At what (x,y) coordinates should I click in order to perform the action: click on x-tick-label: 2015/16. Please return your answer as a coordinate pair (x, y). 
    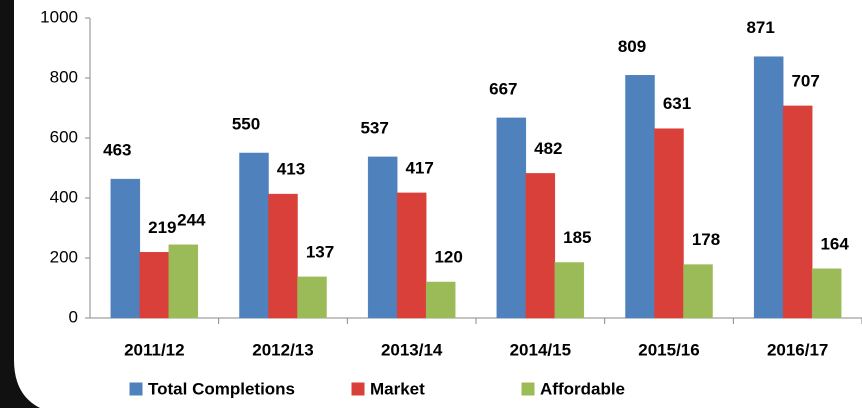
    Looking at the image, I should click on (668, 349).